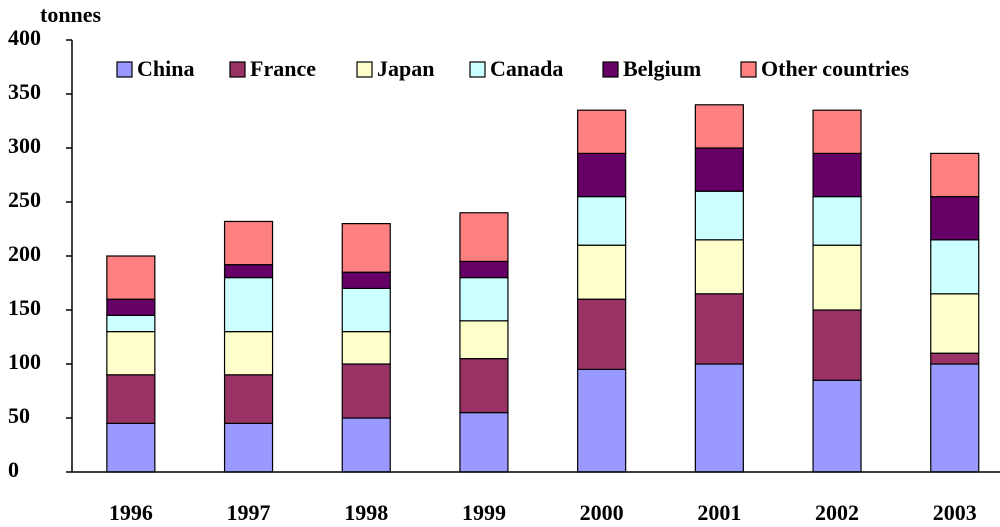 The image size is (1000, 527). I want to click on x-tick-label: 1998, so click(366, 512).